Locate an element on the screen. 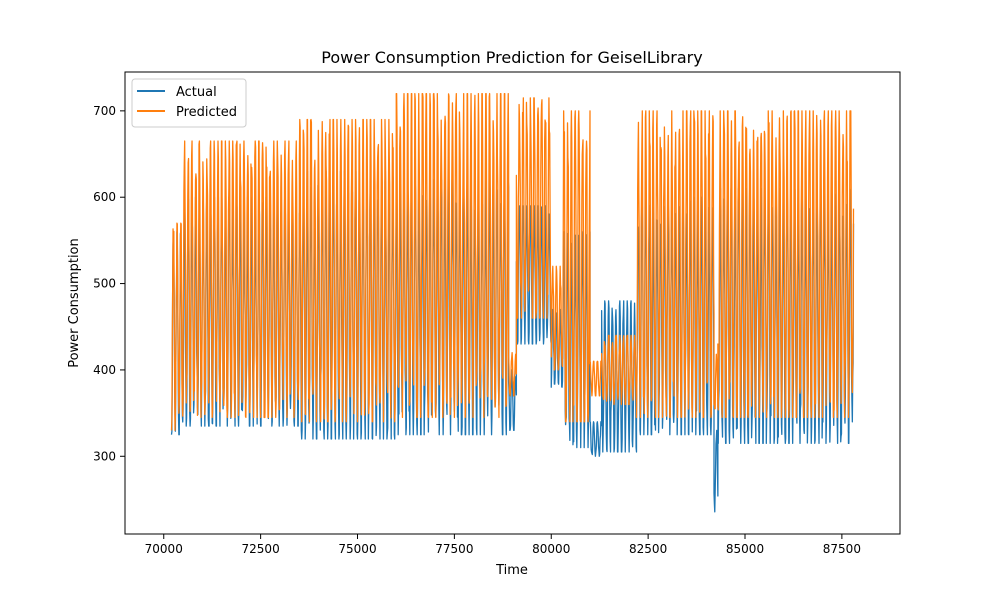  y-tick-label: 400 is located at coordinates (104, 370).